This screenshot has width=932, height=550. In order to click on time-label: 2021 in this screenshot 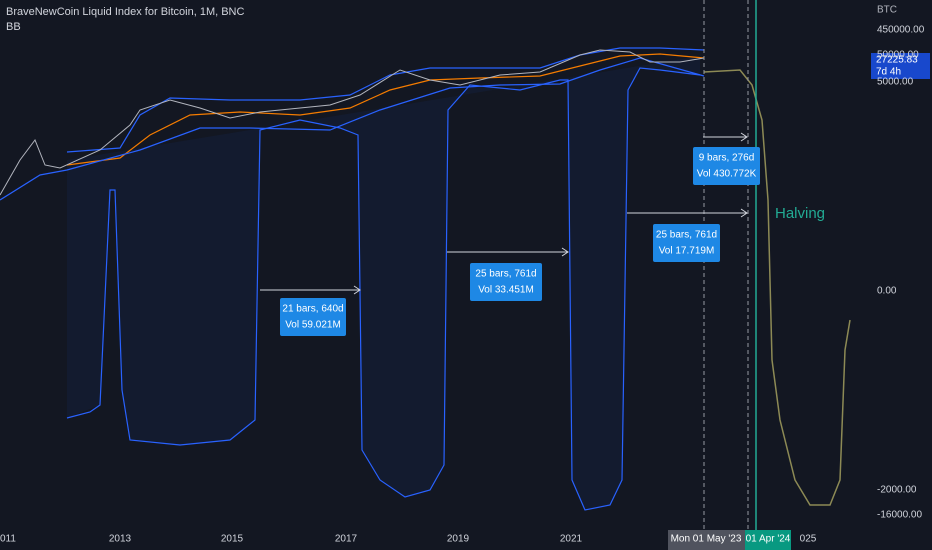, I will do `click(571, 539)`.